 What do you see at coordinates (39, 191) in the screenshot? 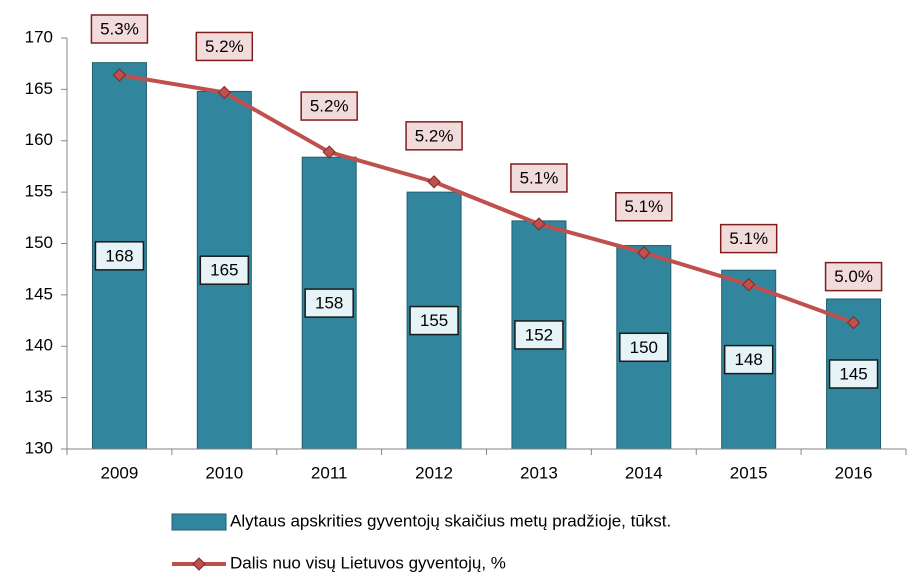
I see `y-tick-label: 155` at bounding box center [39, 191].